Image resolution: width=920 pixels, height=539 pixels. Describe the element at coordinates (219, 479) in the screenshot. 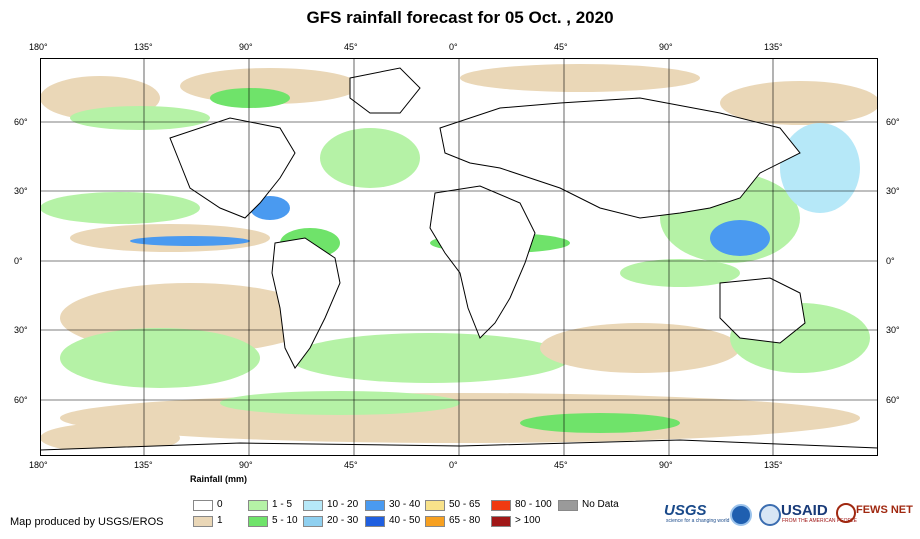

I see `legend-title: Rainfall (mm)` at that location.